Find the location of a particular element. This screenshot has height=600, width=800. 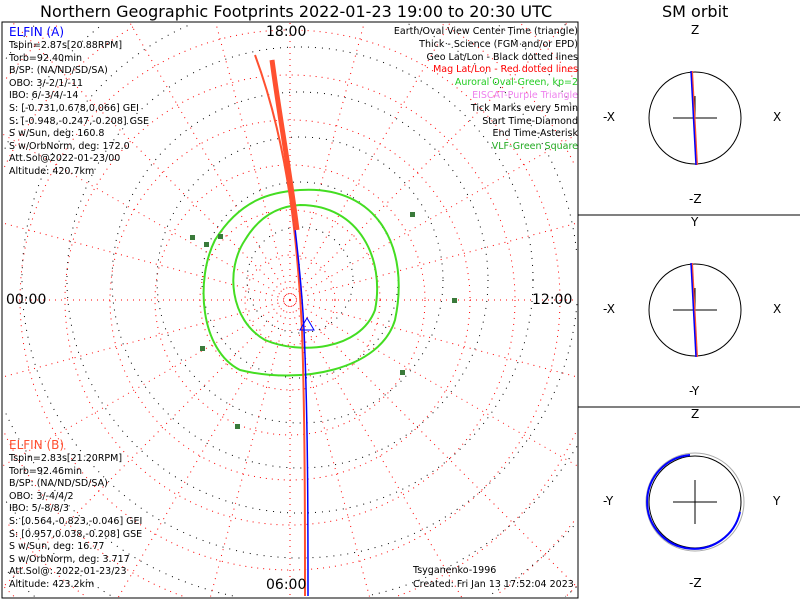

sm-axis-label-right: Y is located at coordinates (777, 501).